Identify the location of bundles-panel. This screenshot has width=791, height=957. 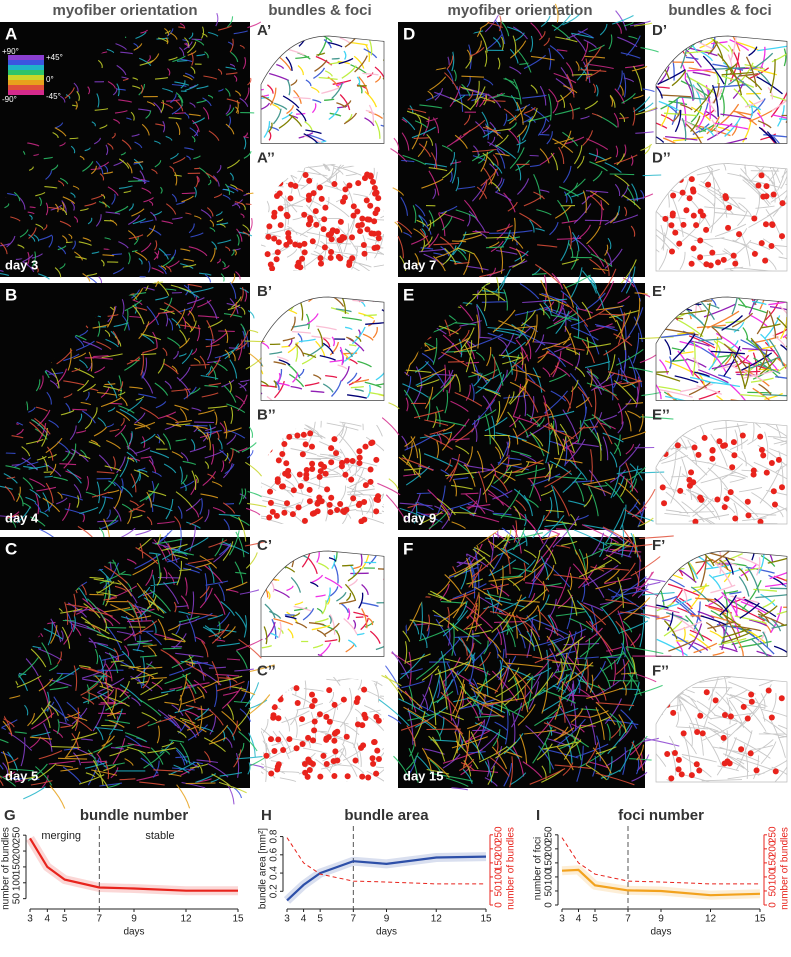
(322, 604).